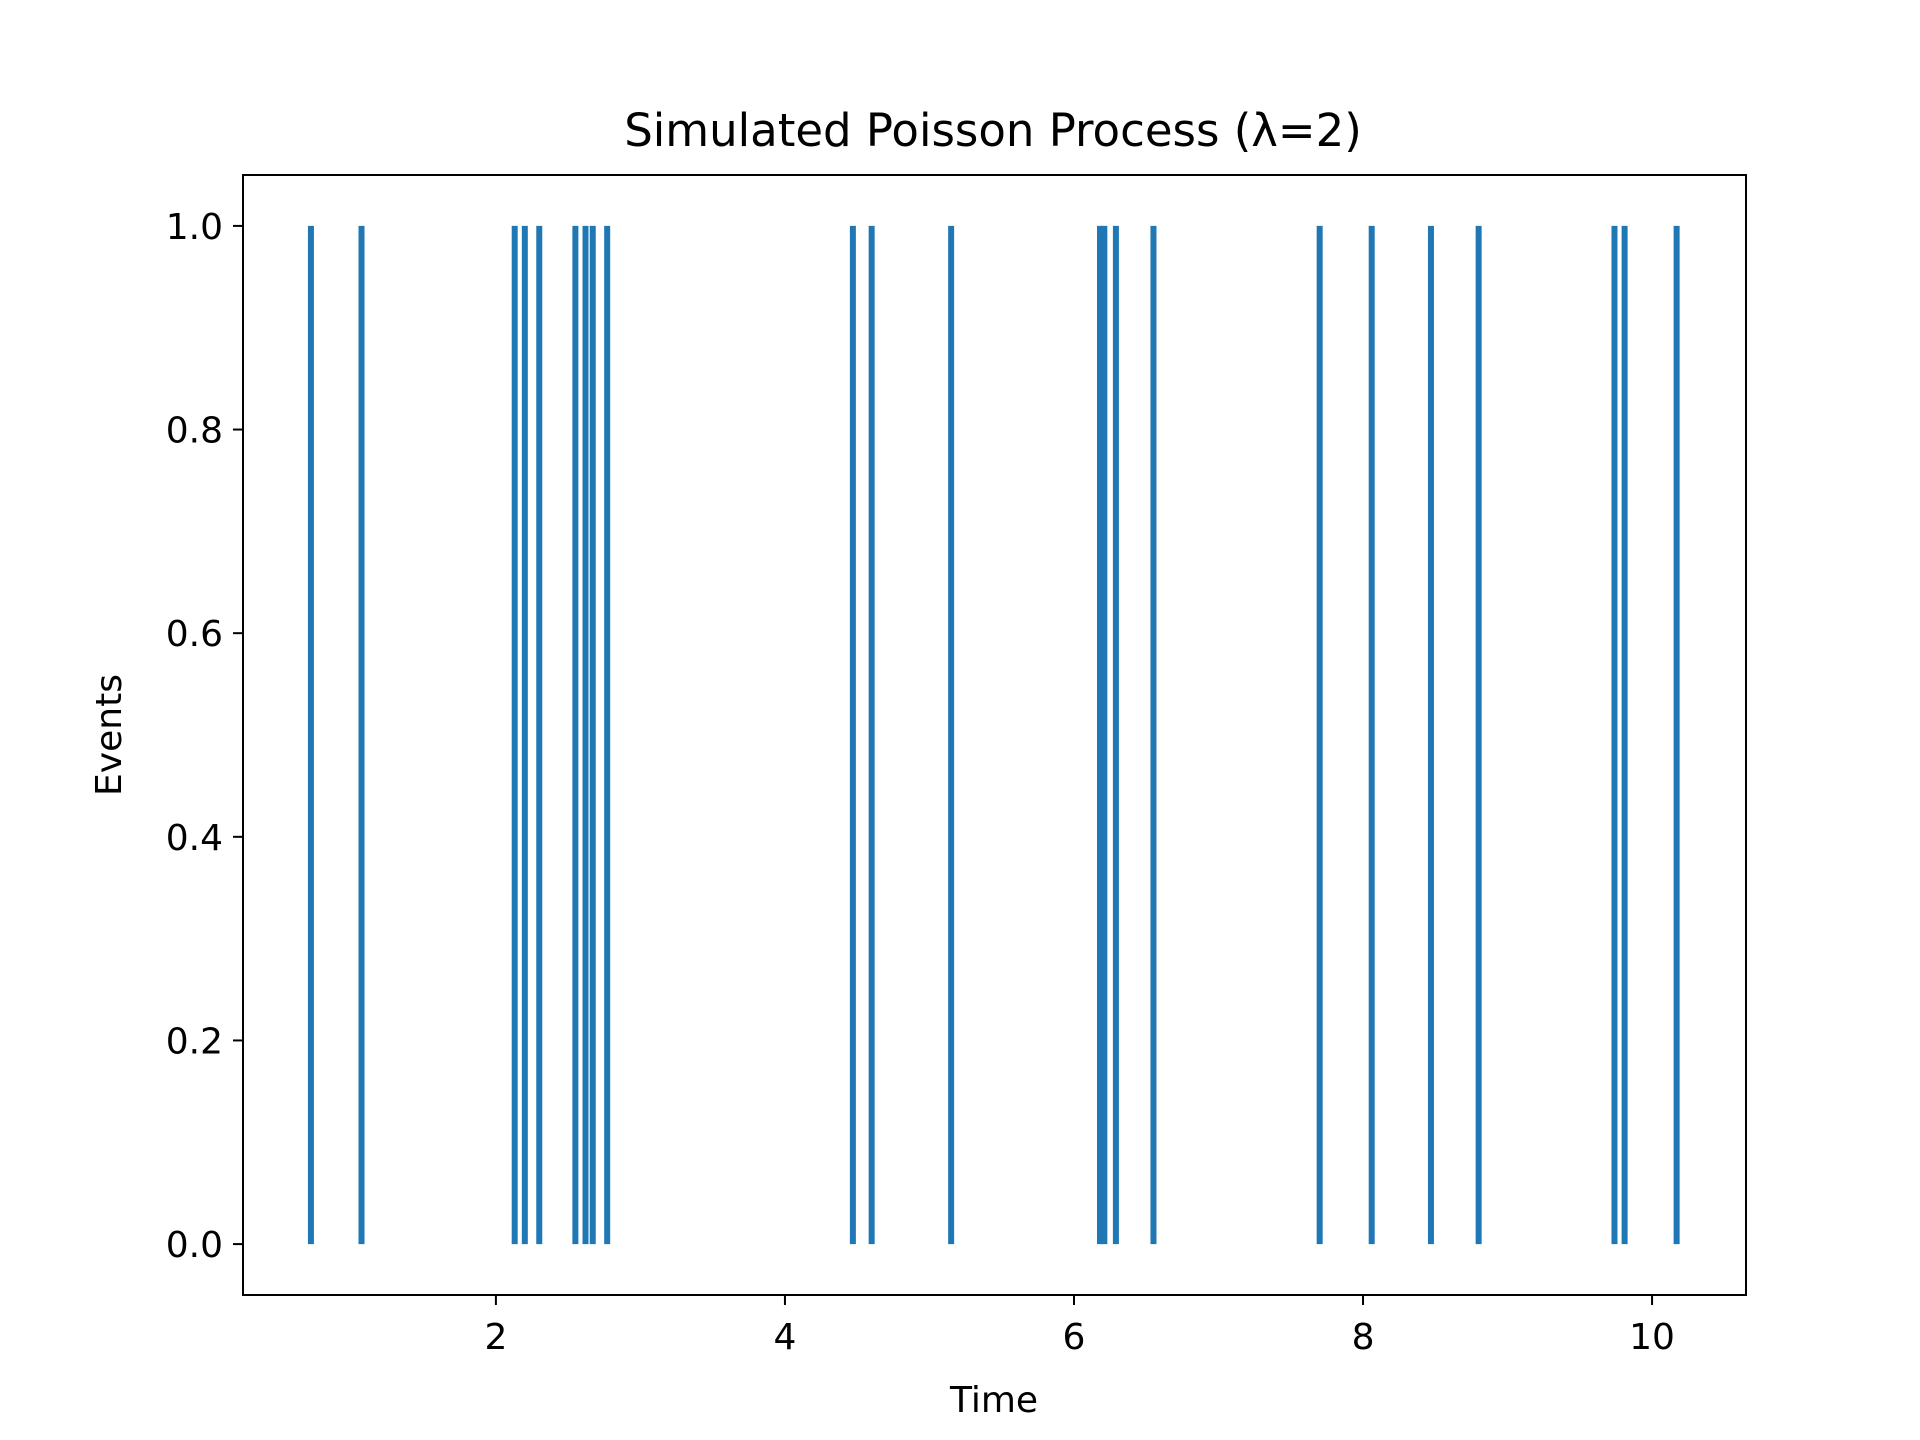 The height and width of the screenshot is (1440, 1920). What do you see at coordinates (1652, 1337) in the screenshot?
I see `x-tick-label-4: 10` at bounding box center [1652, 1337].